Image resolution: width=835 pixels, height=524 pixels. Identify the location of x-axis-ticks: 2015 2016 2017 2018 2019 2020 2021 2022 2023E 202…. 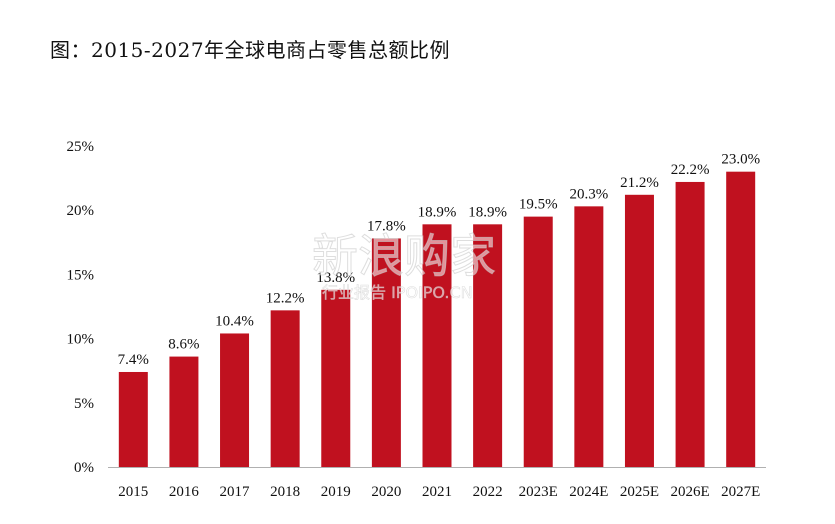
(439, 492).